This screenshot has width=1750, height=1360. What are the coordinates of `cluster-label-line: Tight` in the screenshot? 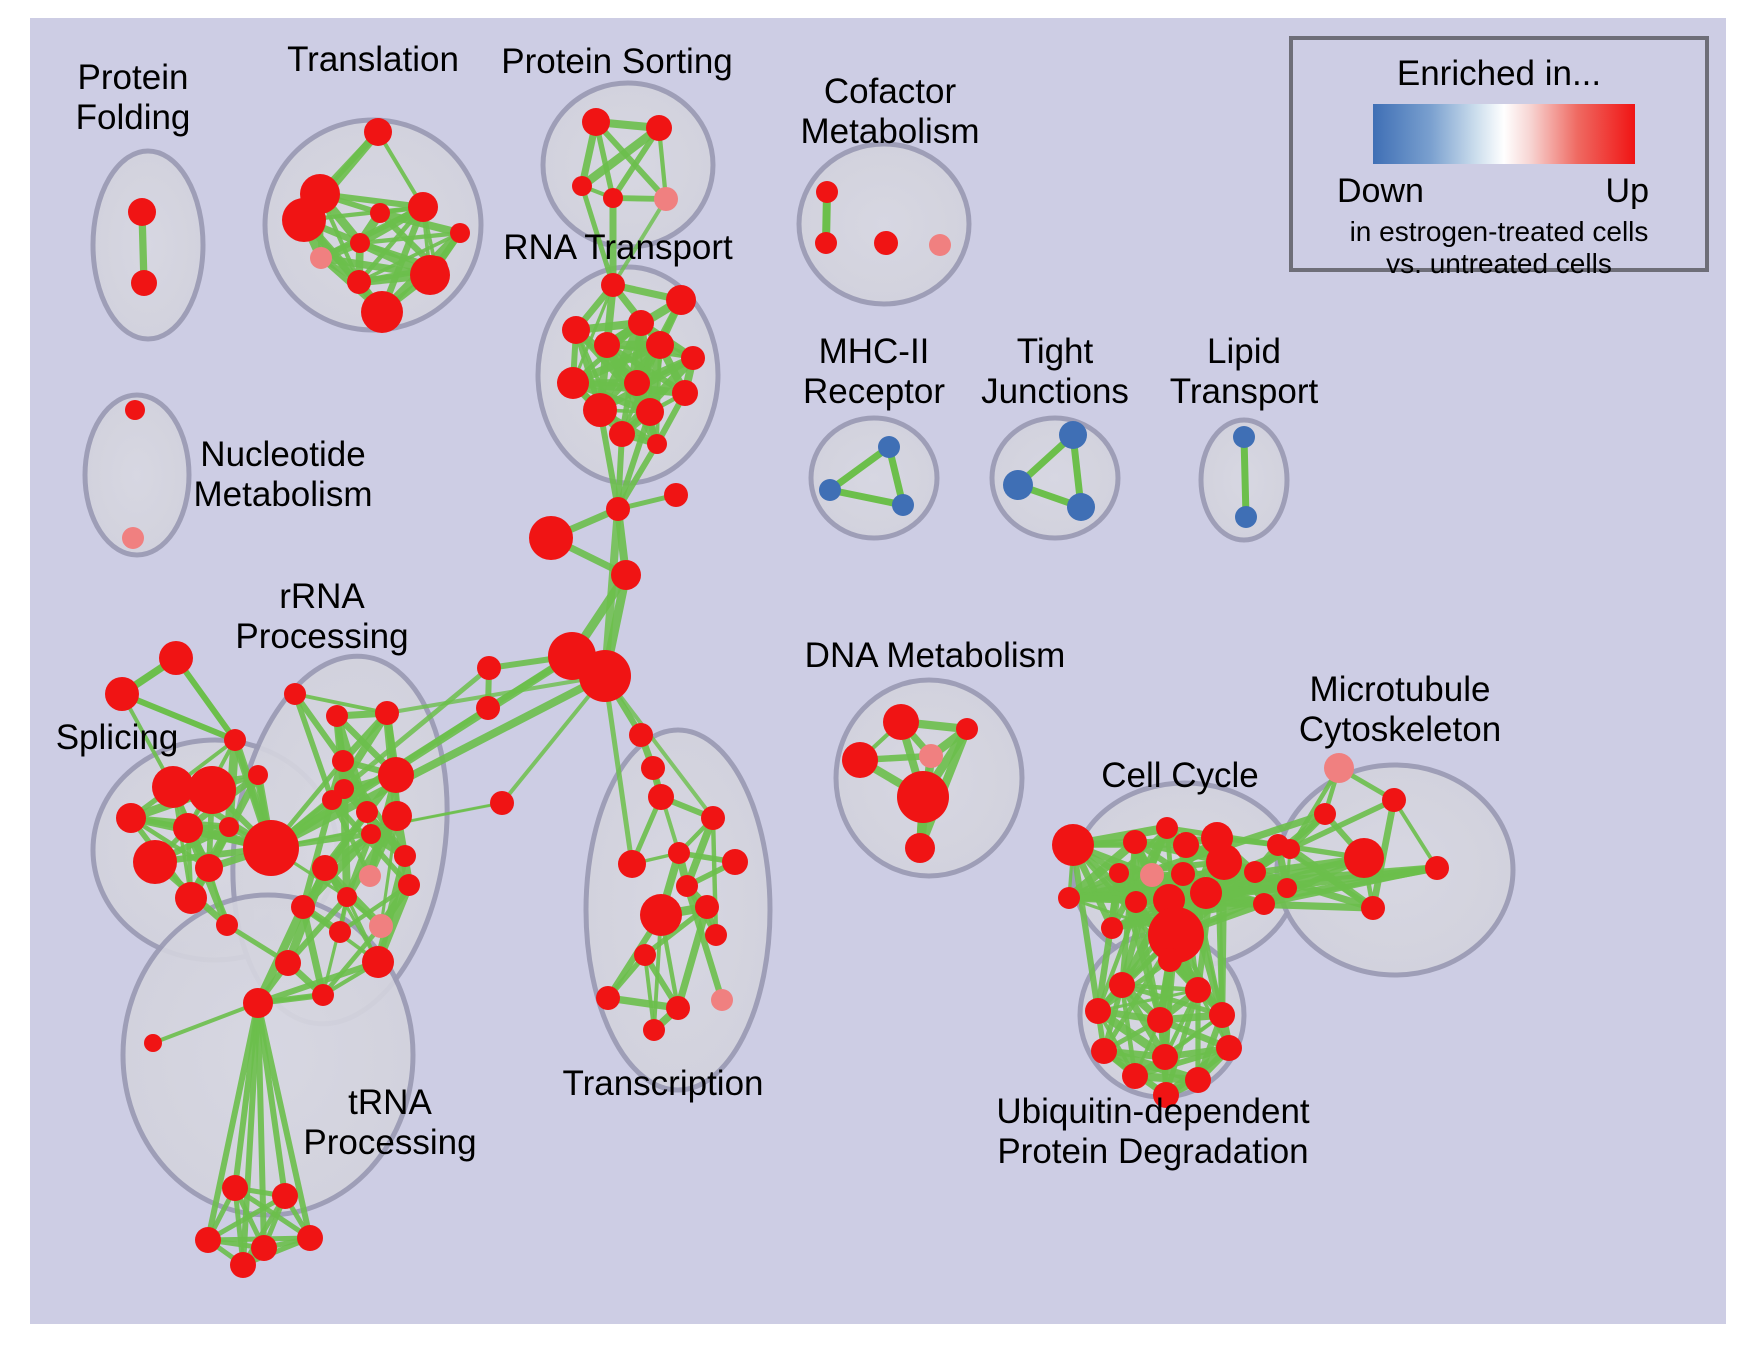 It's located at (1055, 351).